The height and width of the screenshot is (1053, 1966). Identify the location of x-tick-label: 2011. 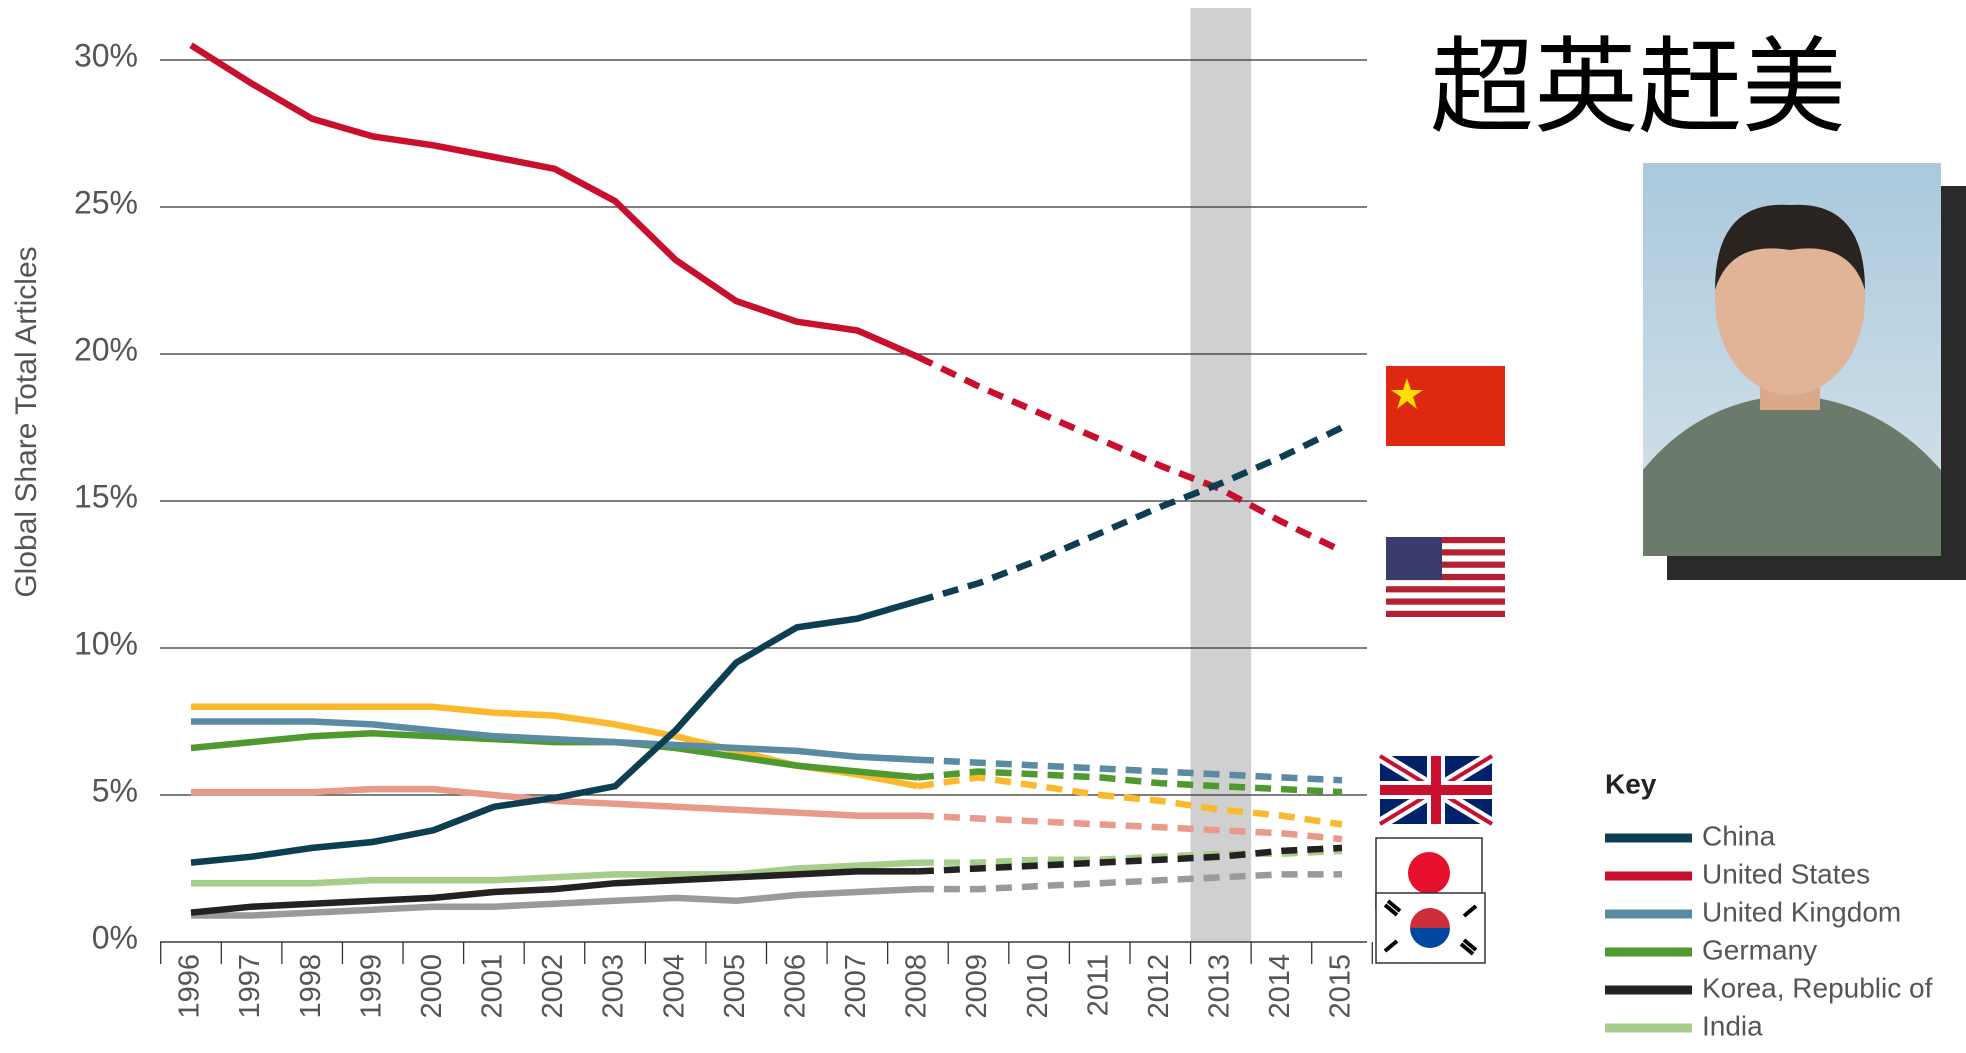
(1098, 985).